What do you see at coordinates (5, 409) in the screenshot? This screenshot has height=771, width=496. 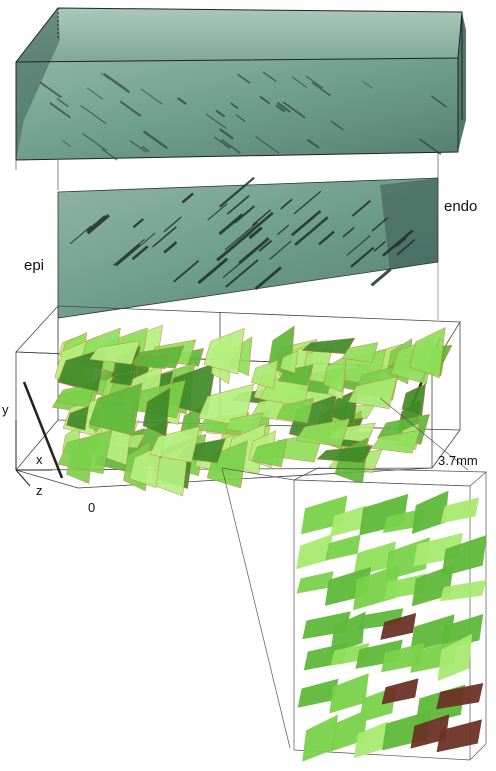 I see `axis-y-label: y` at bounding box center [5, 409].